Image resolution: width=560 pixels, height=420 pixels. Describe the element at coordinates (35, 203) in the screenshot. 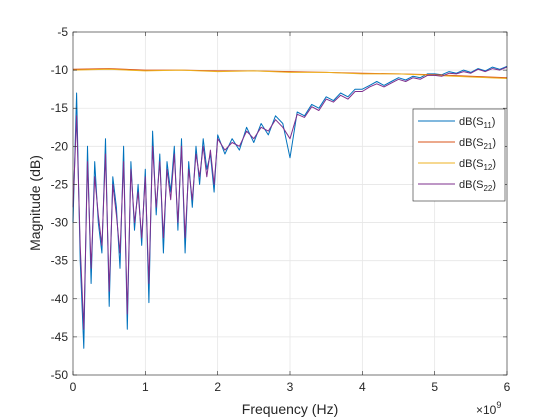

I see `y-axis-label: Magnitude (dB)` at that location.